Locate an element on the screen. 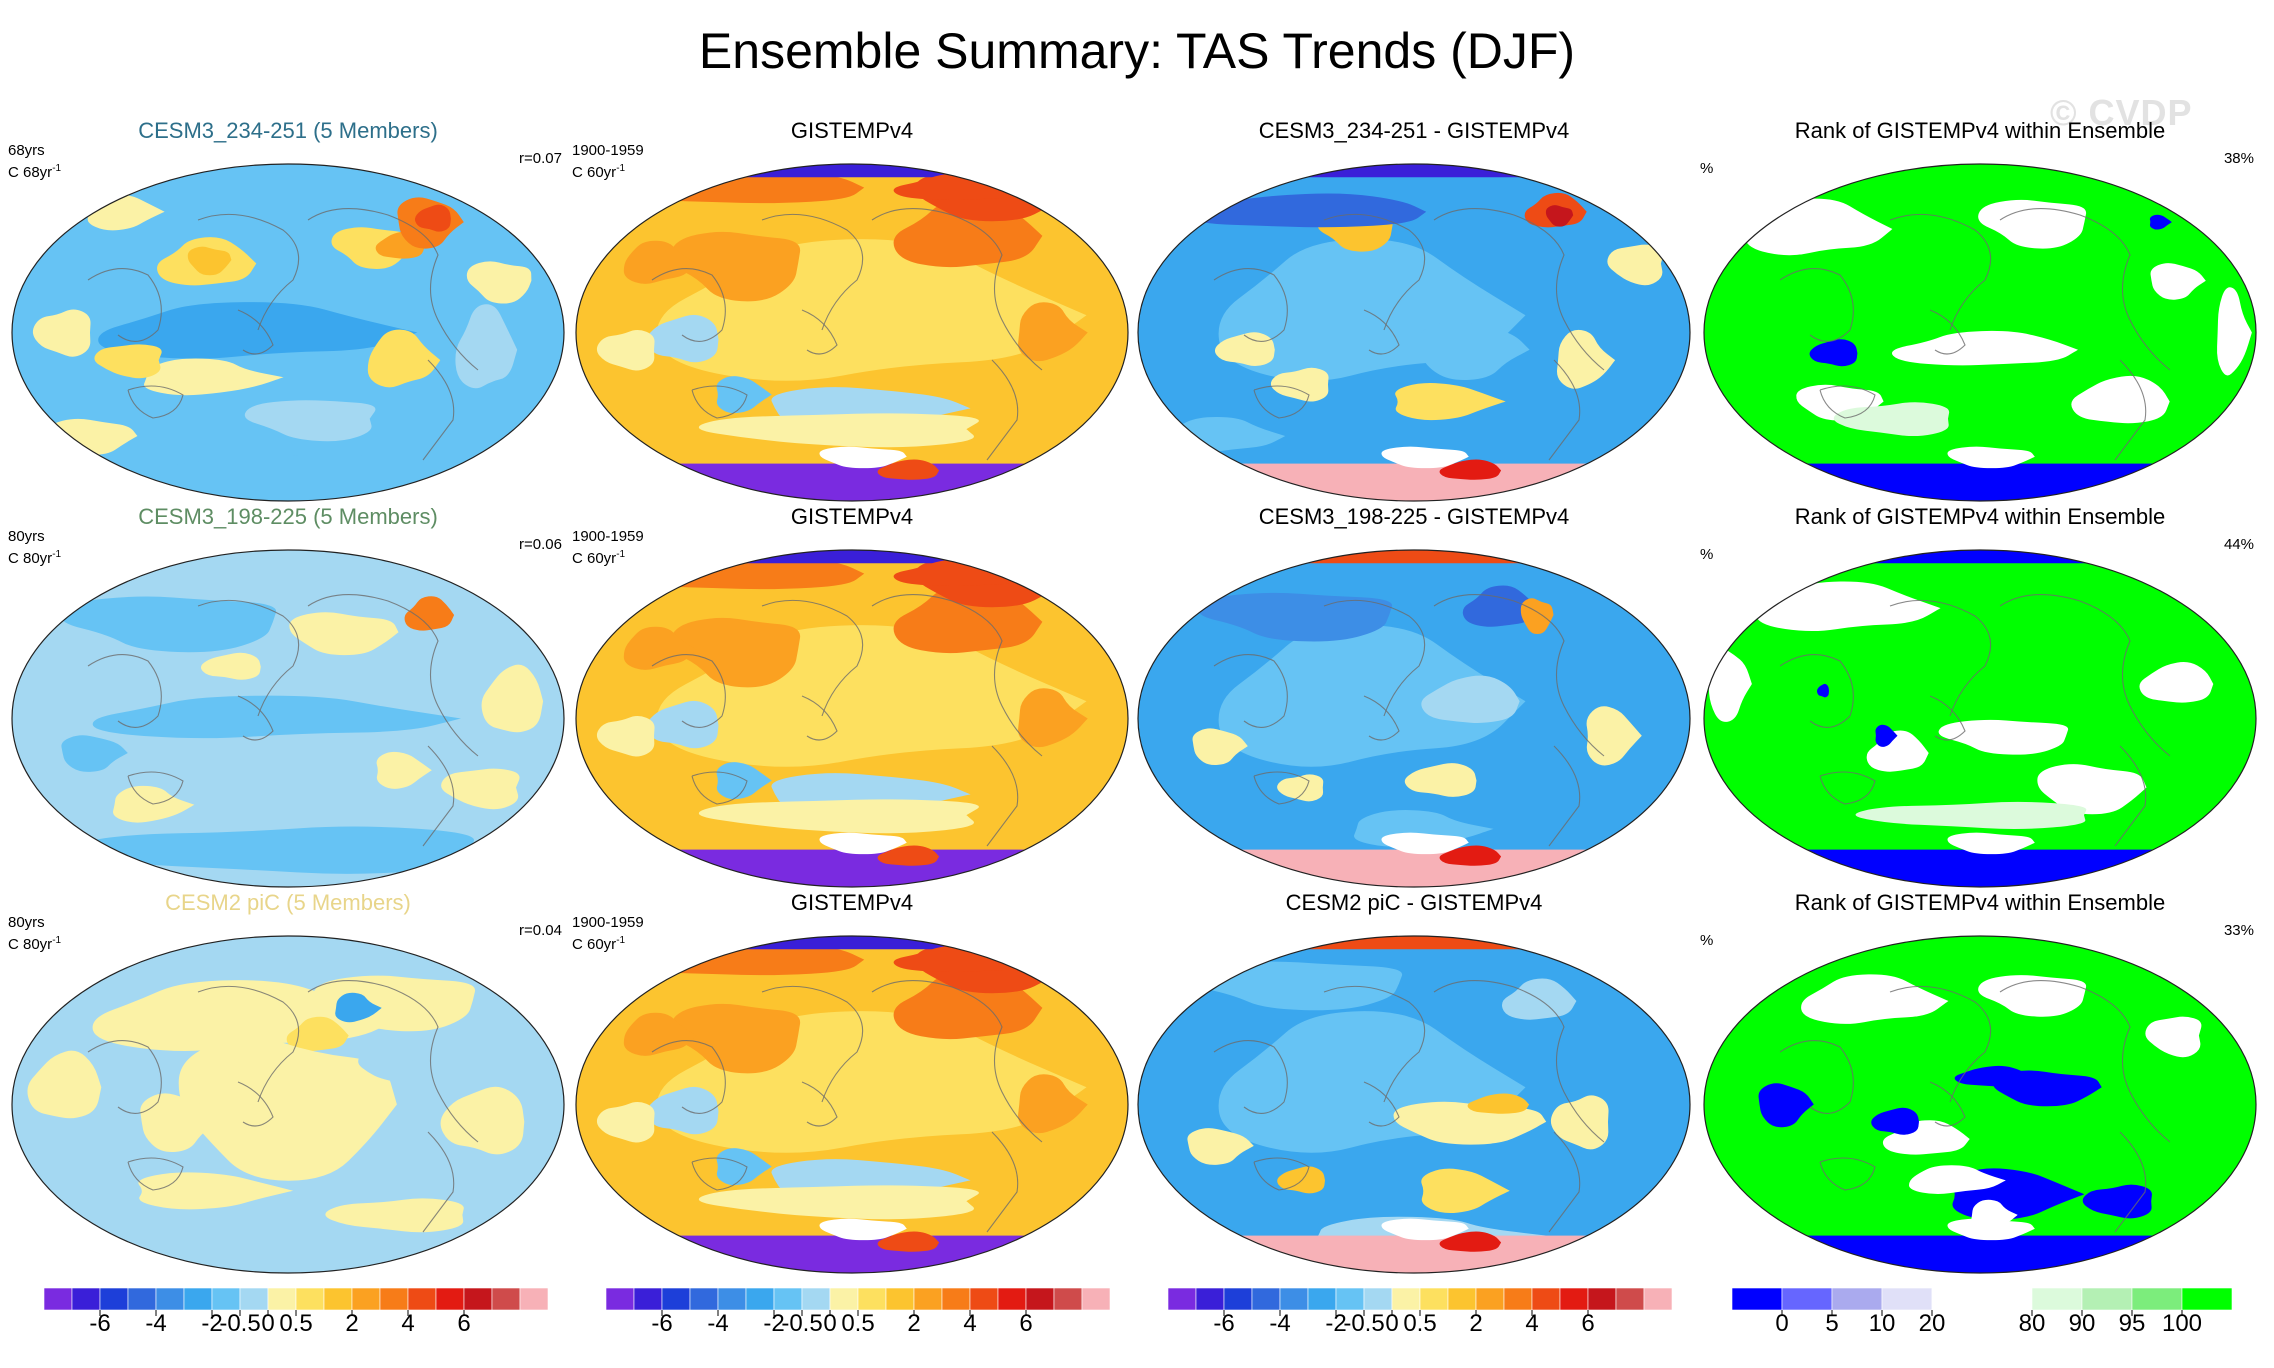 The height and width of the screenshot is (1368, 2274). panel-obs-row2: GISTEMPv4 1900-1959 C 60yr-1 is located at coordinates (852, 704).